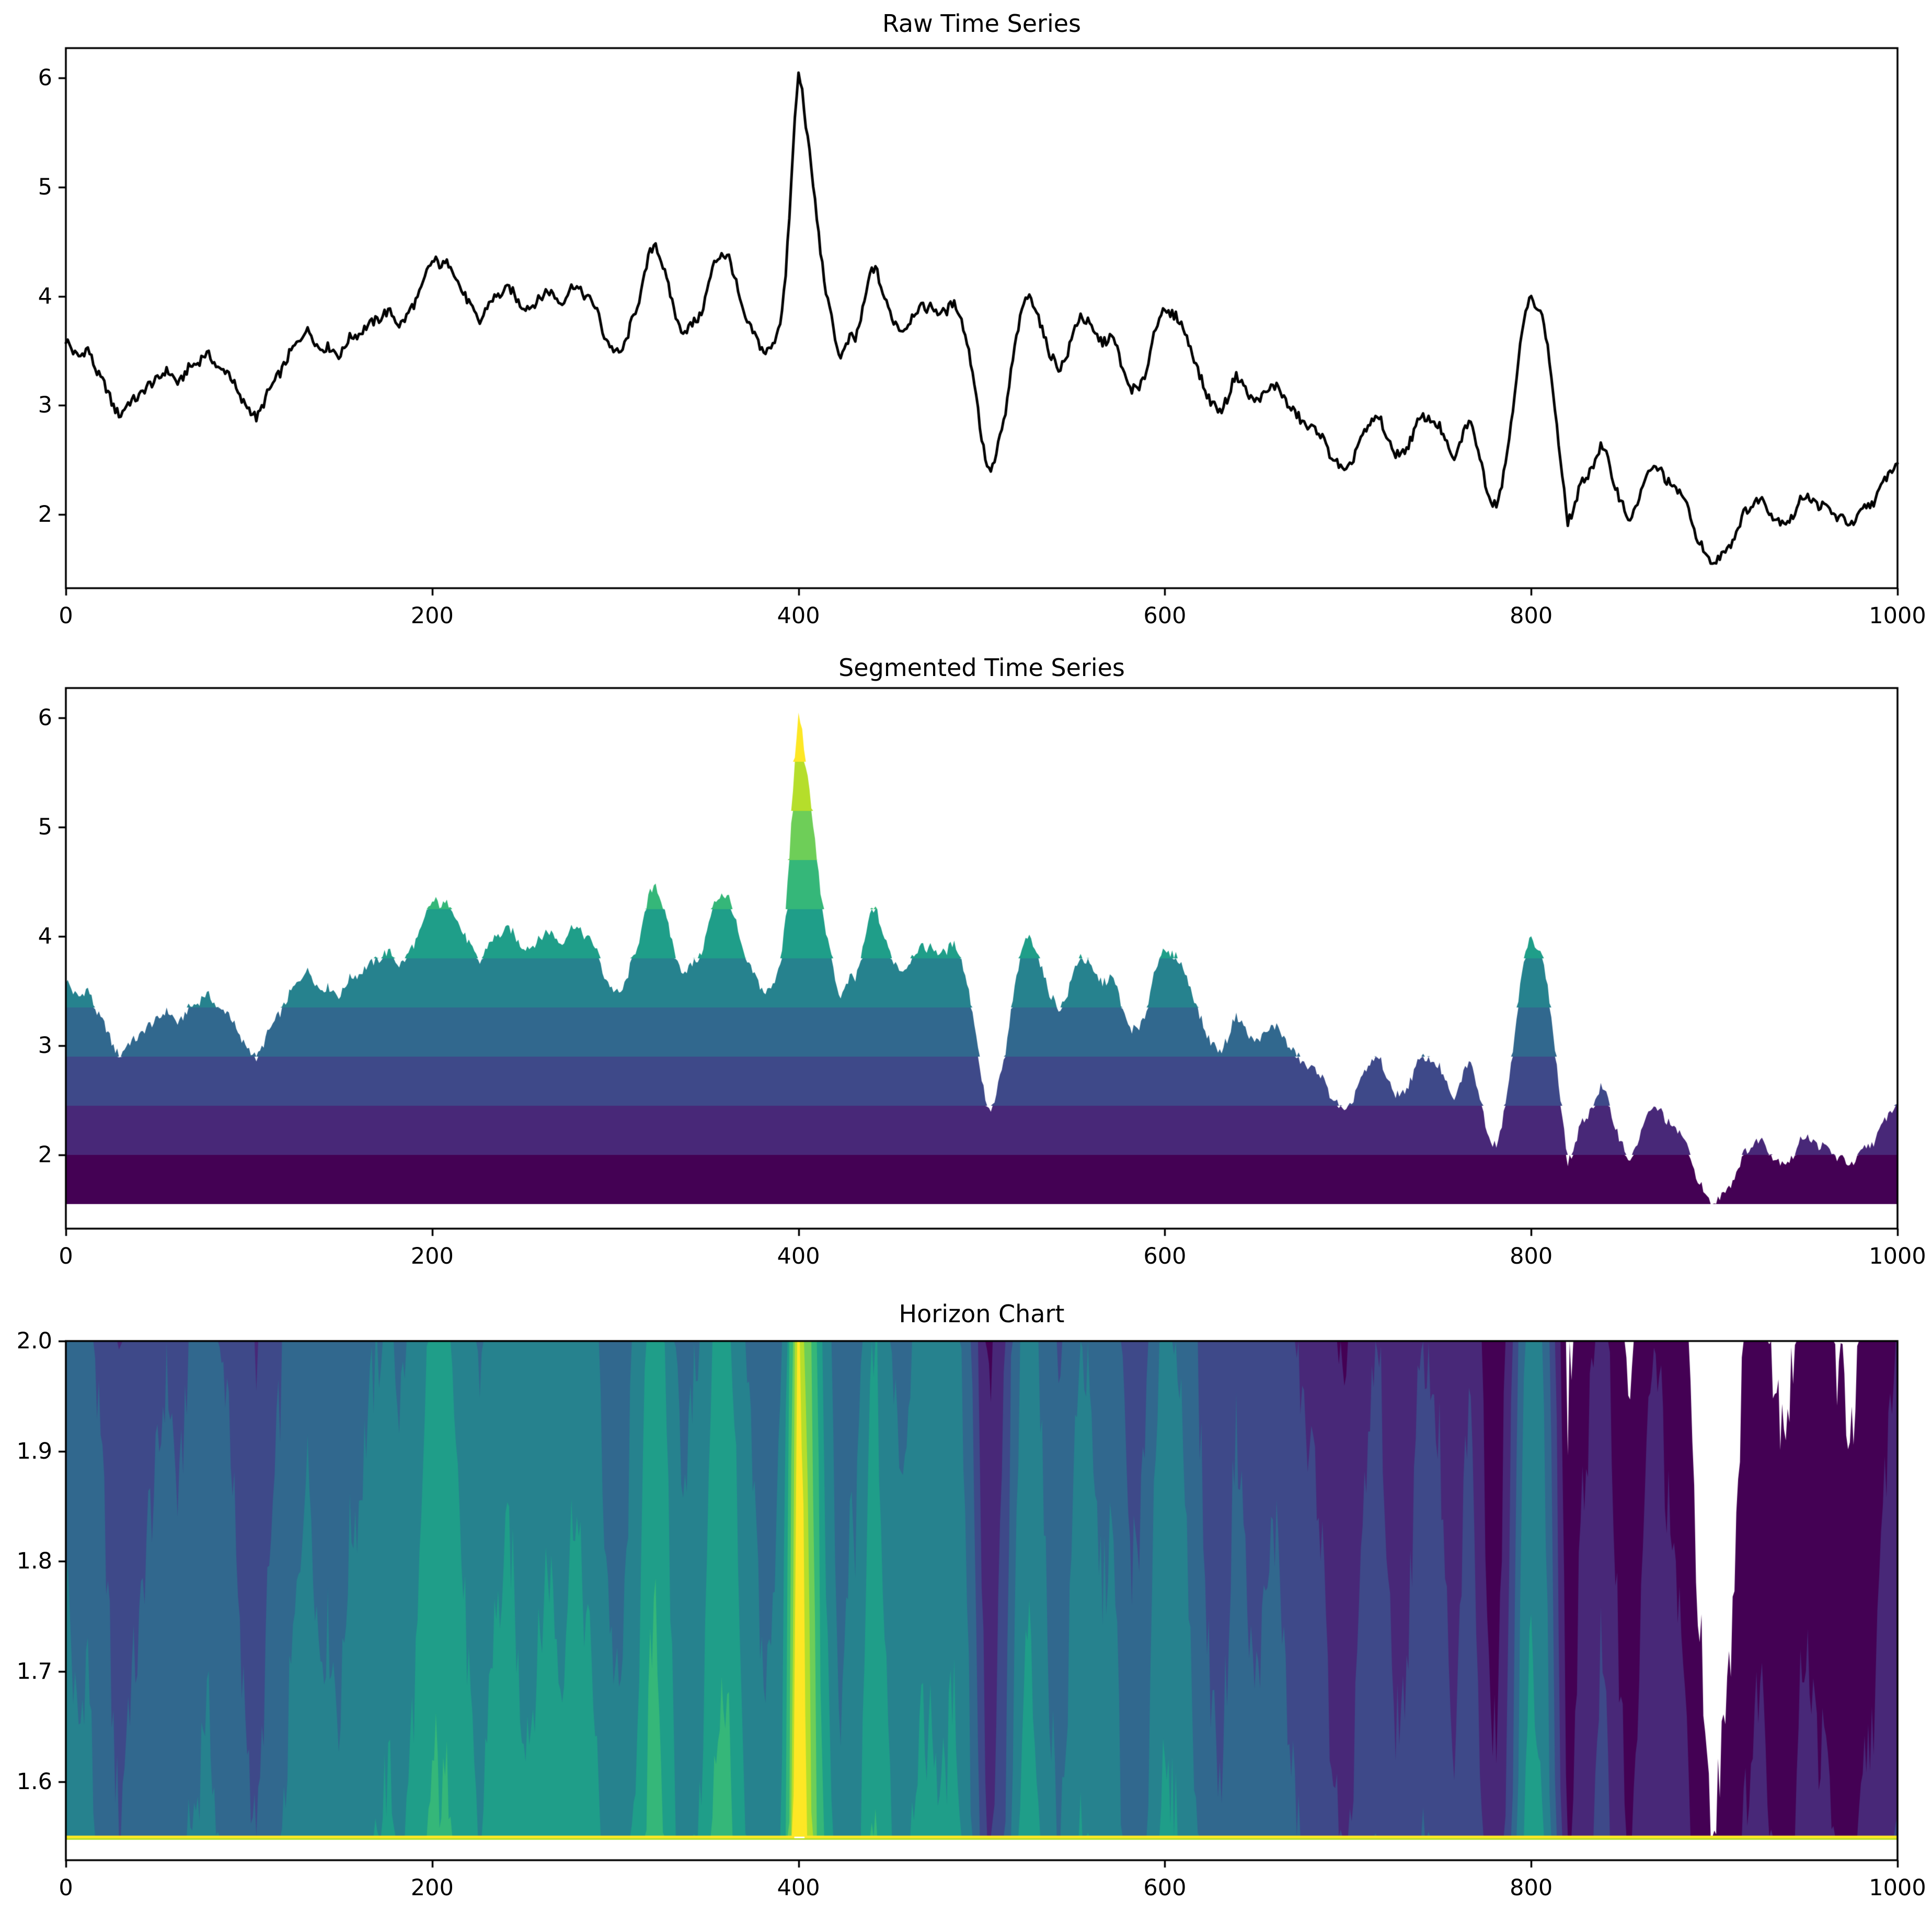 The height and width of the screenshot is (1913, 1932). Describe the element at coordinates (34, 1341) in the screenshot. I see `y-tick-label: 2.0` at that location.